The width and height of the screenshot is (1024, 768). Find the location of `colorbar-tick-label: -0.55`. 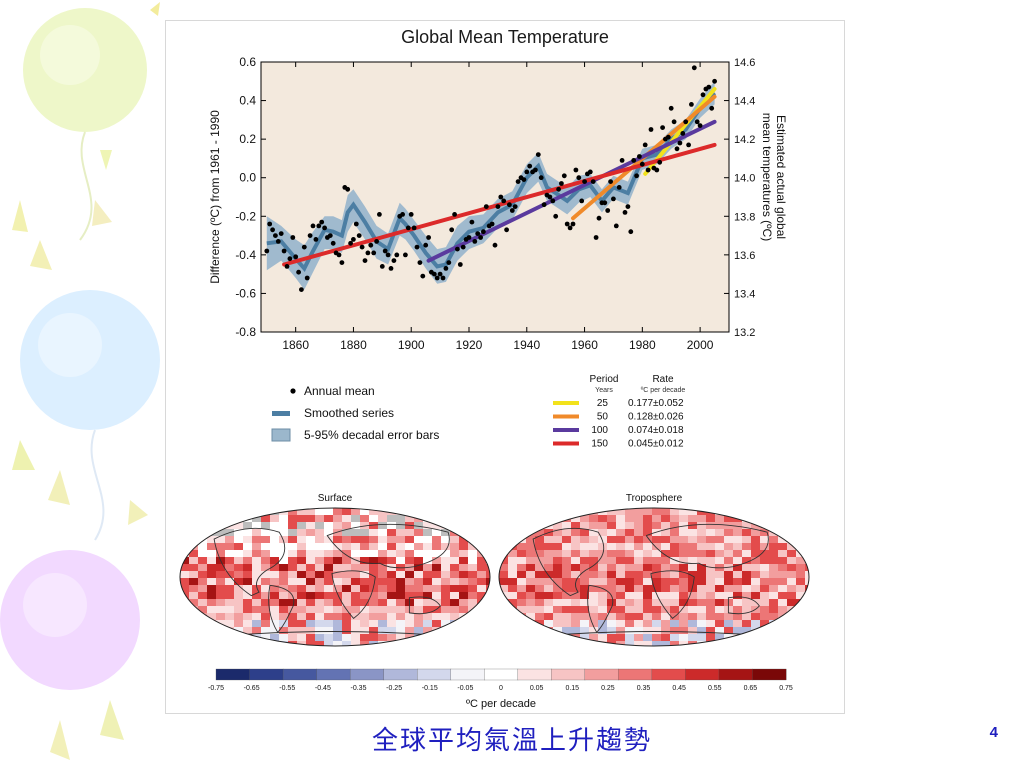

colorbar-tick-label: -0.55 is located at coordinates (287, 688).